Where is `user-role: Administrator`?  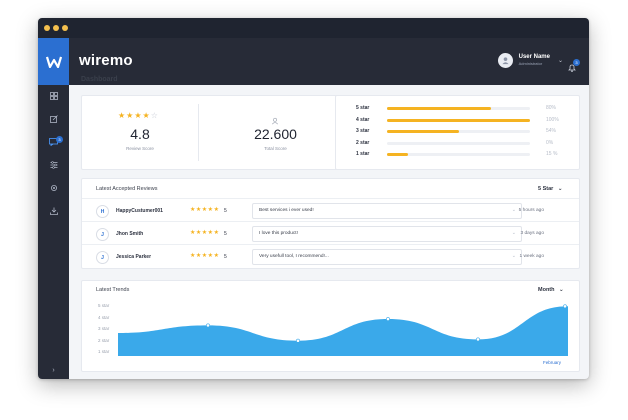
user-role: Administrator is located at coordinates (530, 63).